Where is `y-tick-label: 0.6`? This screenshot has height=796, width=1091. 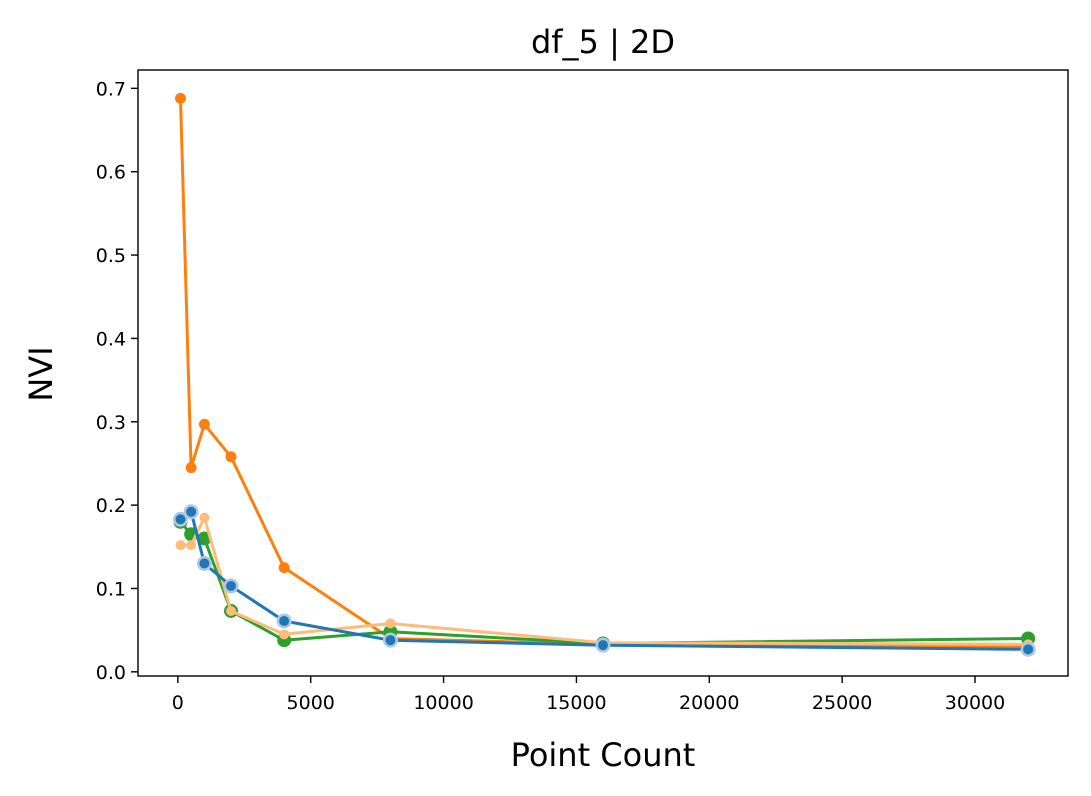
y-tick-label: 0.6 is located at coordinates (111, 173).